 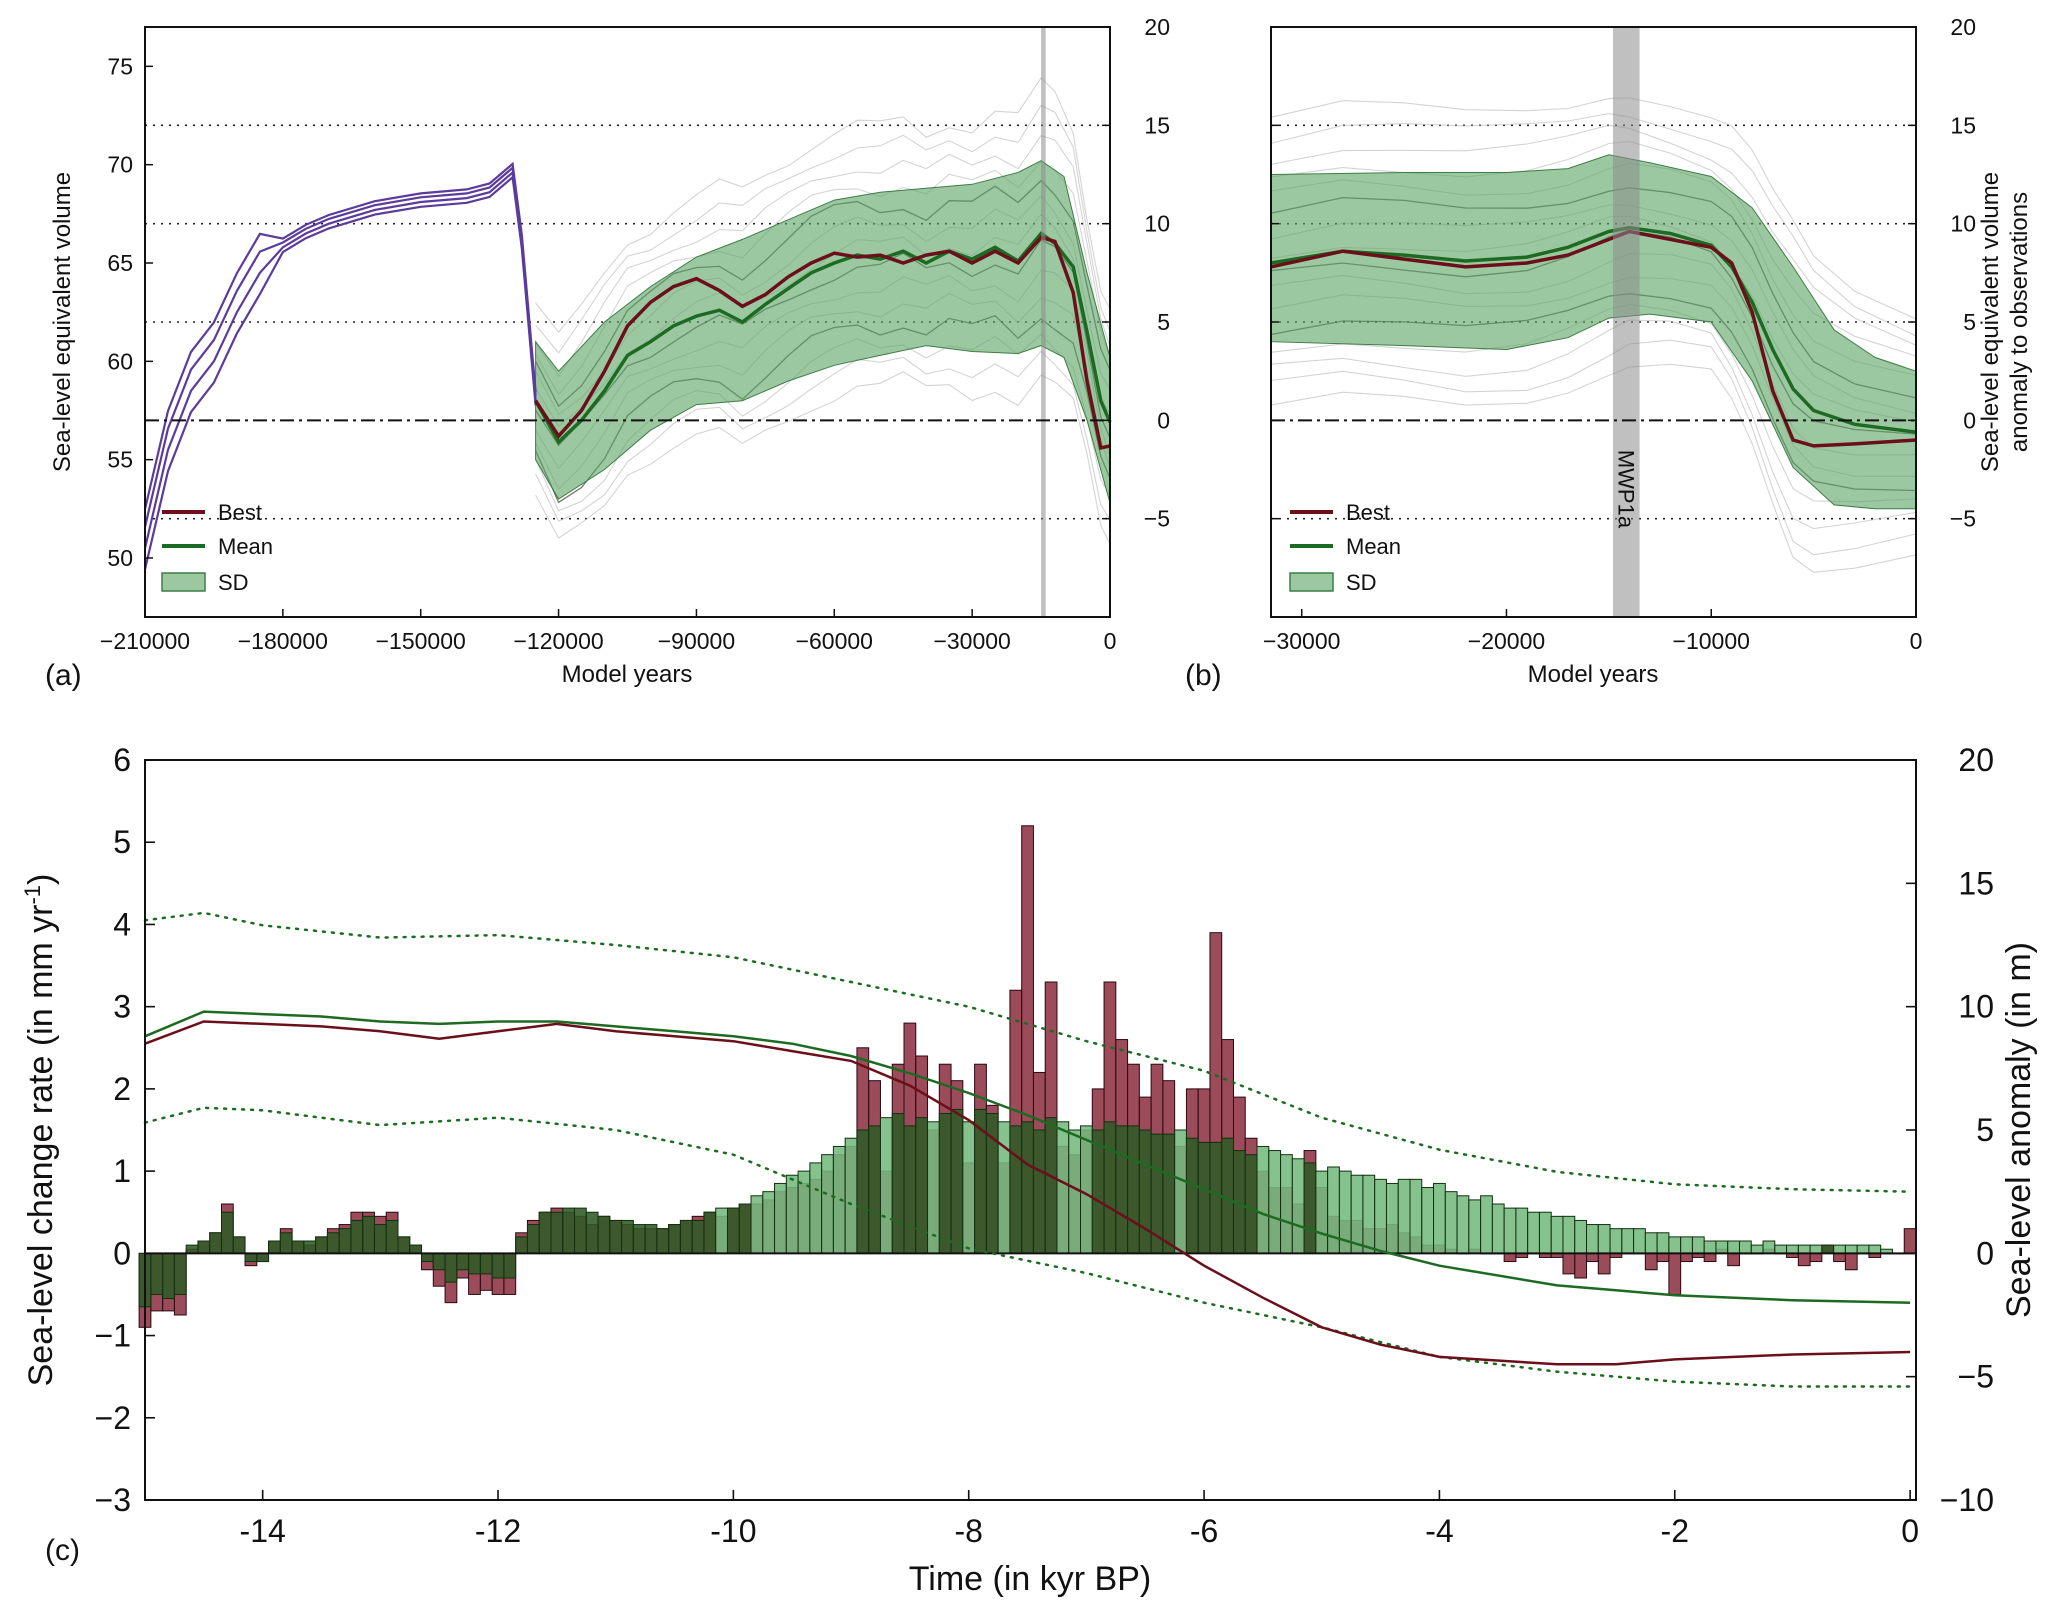 What do you see at coordinates (120, 263) in the screenshot?
I see `panel-a-ytick-left-label-3: 65` at bounding box center [120, 263].